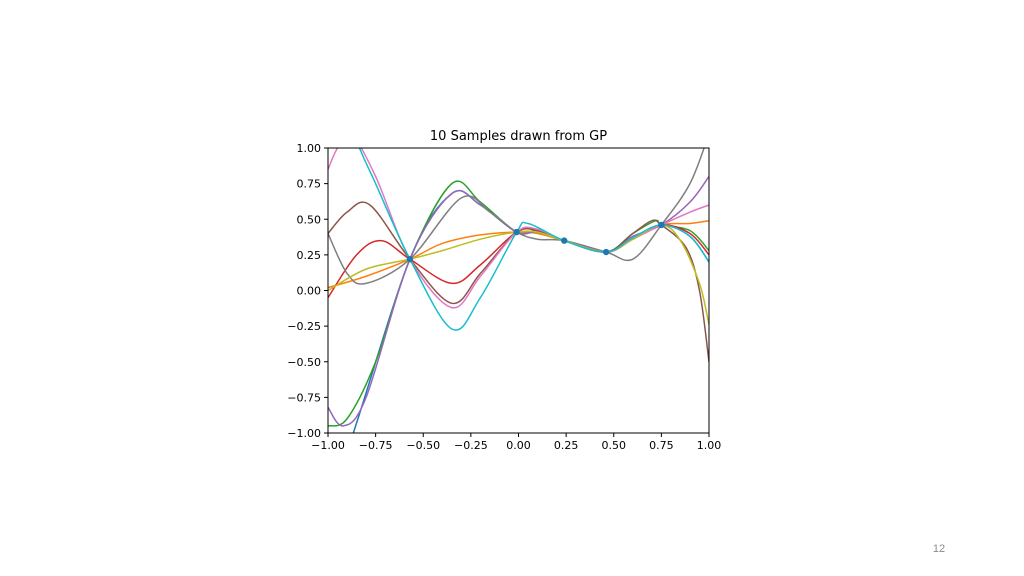 This screenshot has width=1024, height=576. I want to click on y-tick-label: −1.00, so click(304, 433).